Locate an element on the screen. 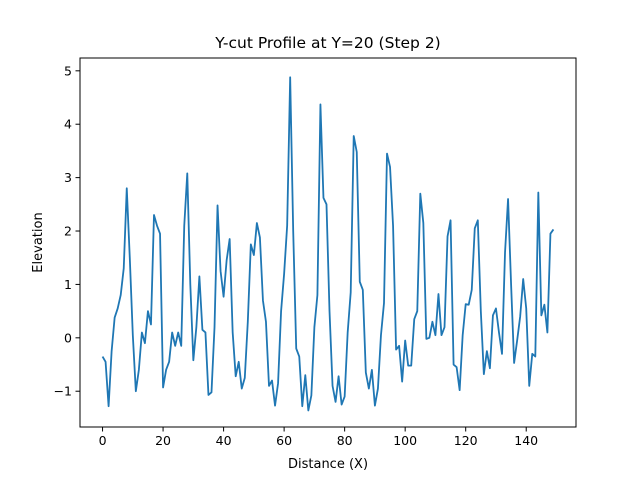  x-tick-label: 100 is located at coordinates (405, 440).